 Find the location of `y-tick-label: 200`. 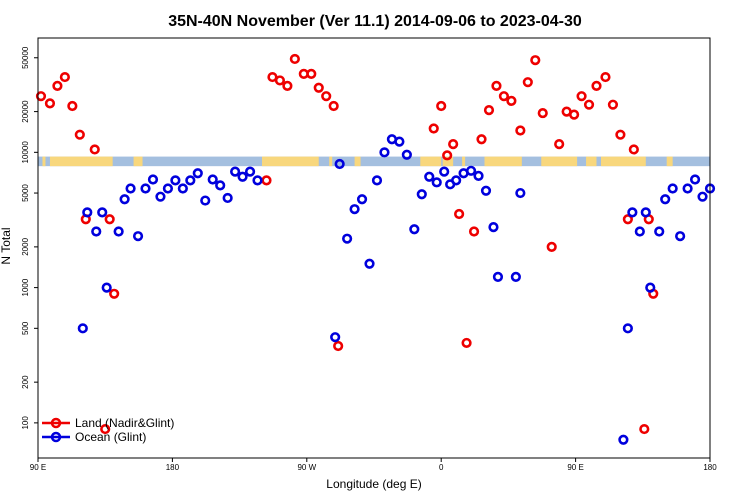

y-tick-label: 200 is located at coordinates (25, 382).